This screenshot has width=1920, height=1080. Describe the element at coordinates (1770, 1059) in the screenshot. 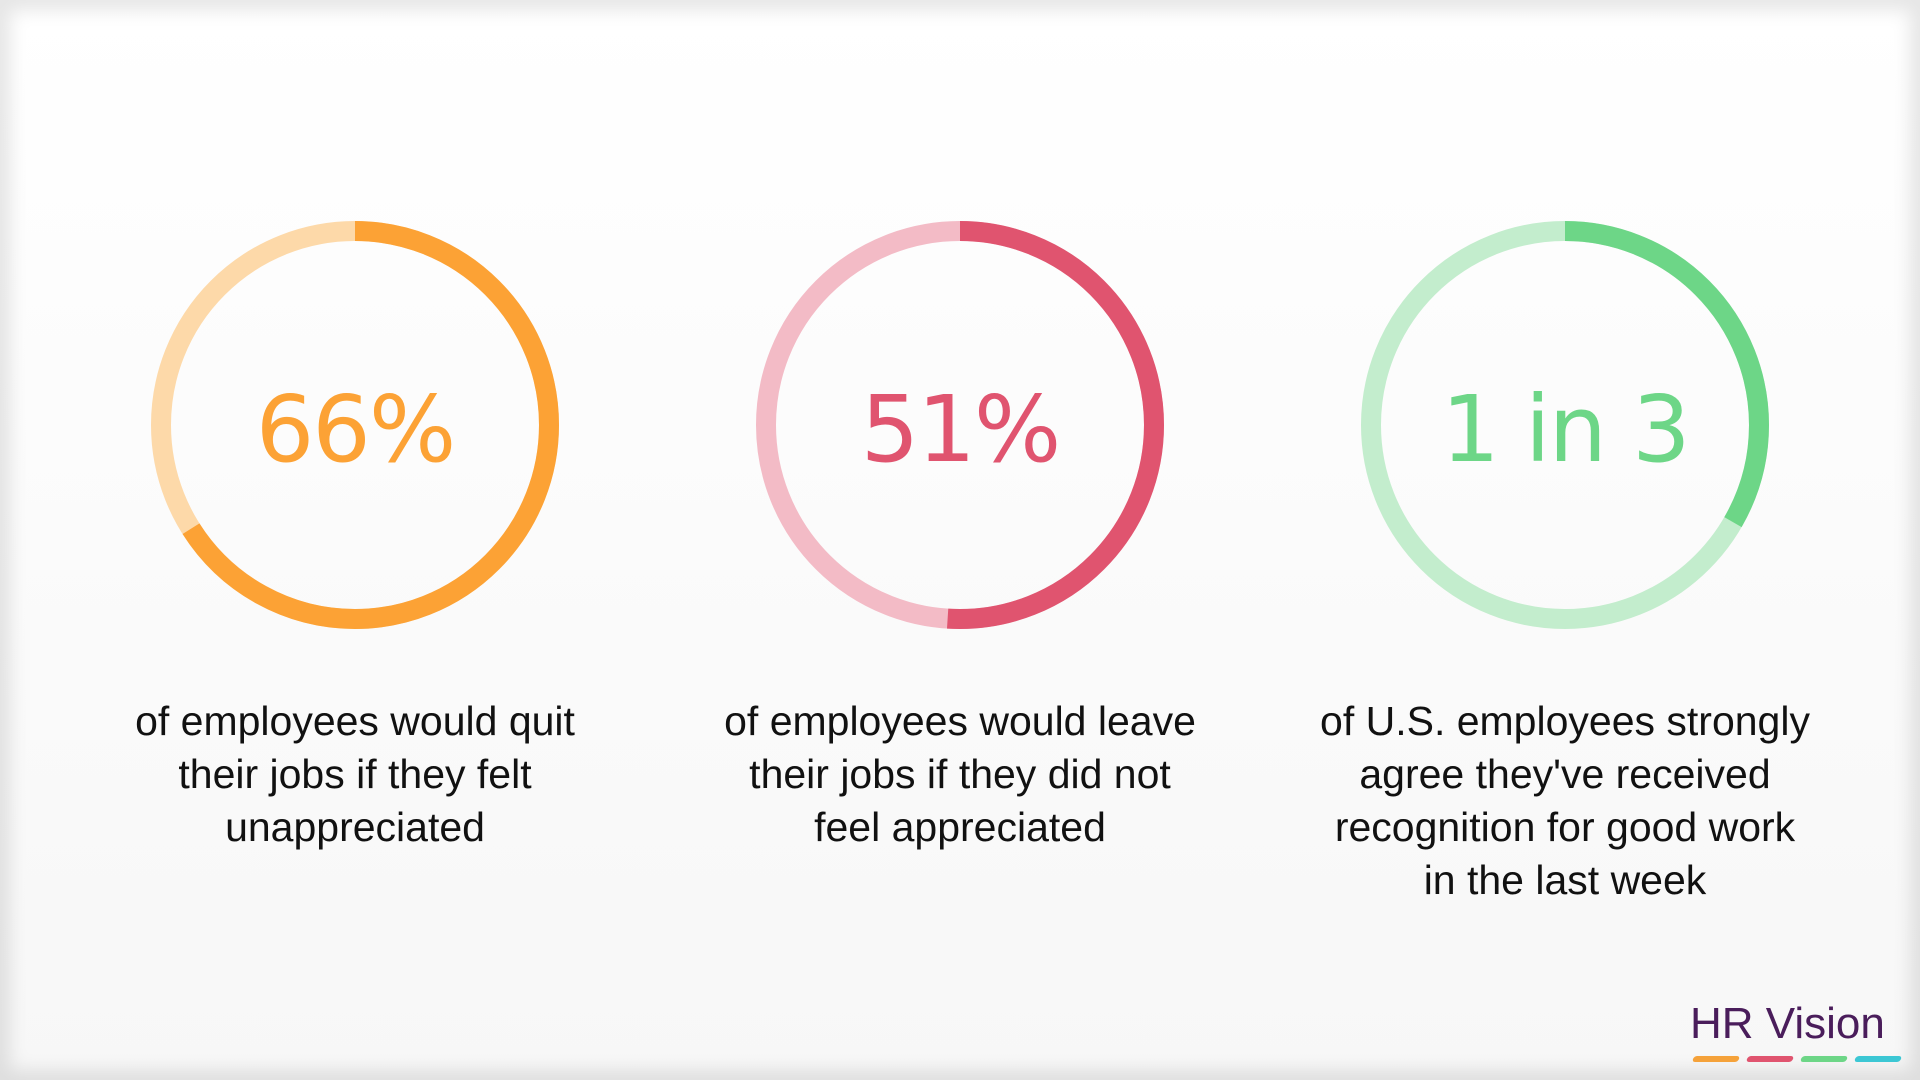

I see `logo-bar-red` at that location.